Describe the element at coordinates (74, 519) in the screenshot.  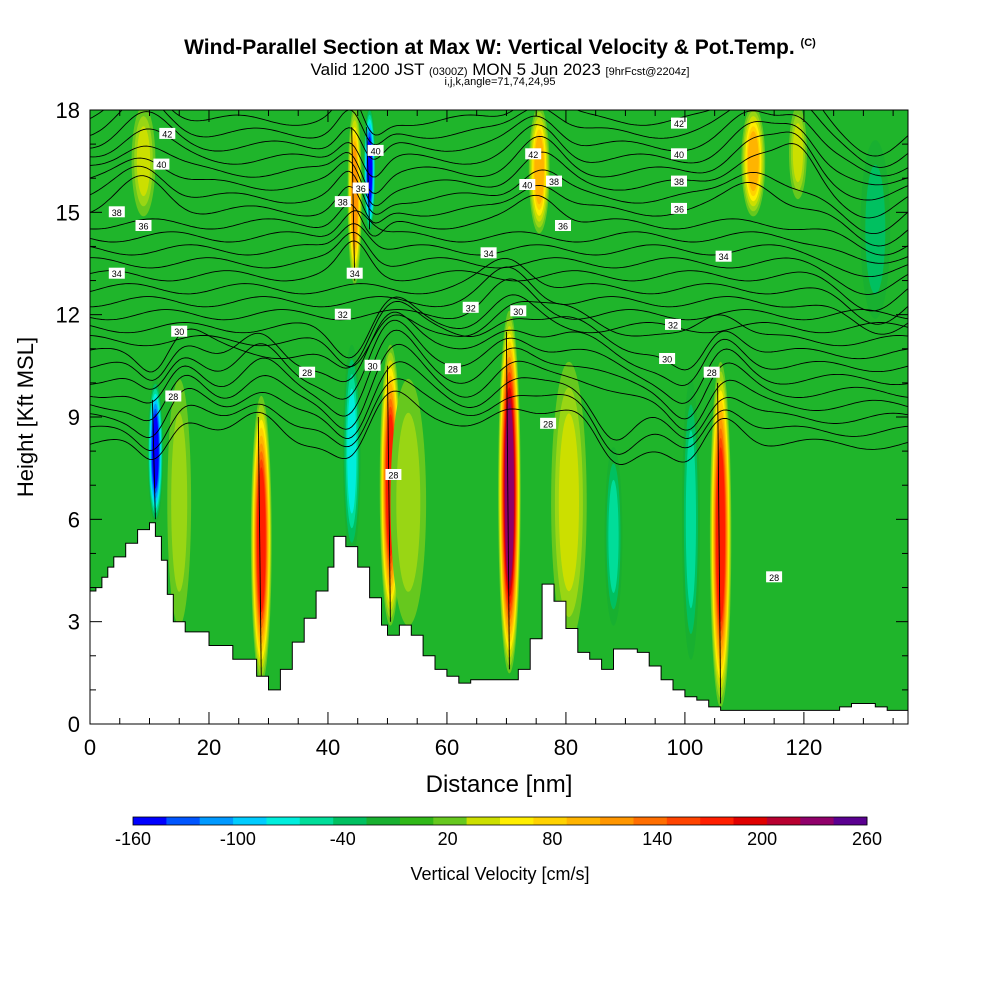
I see `y-tick-label: 6` at that location.